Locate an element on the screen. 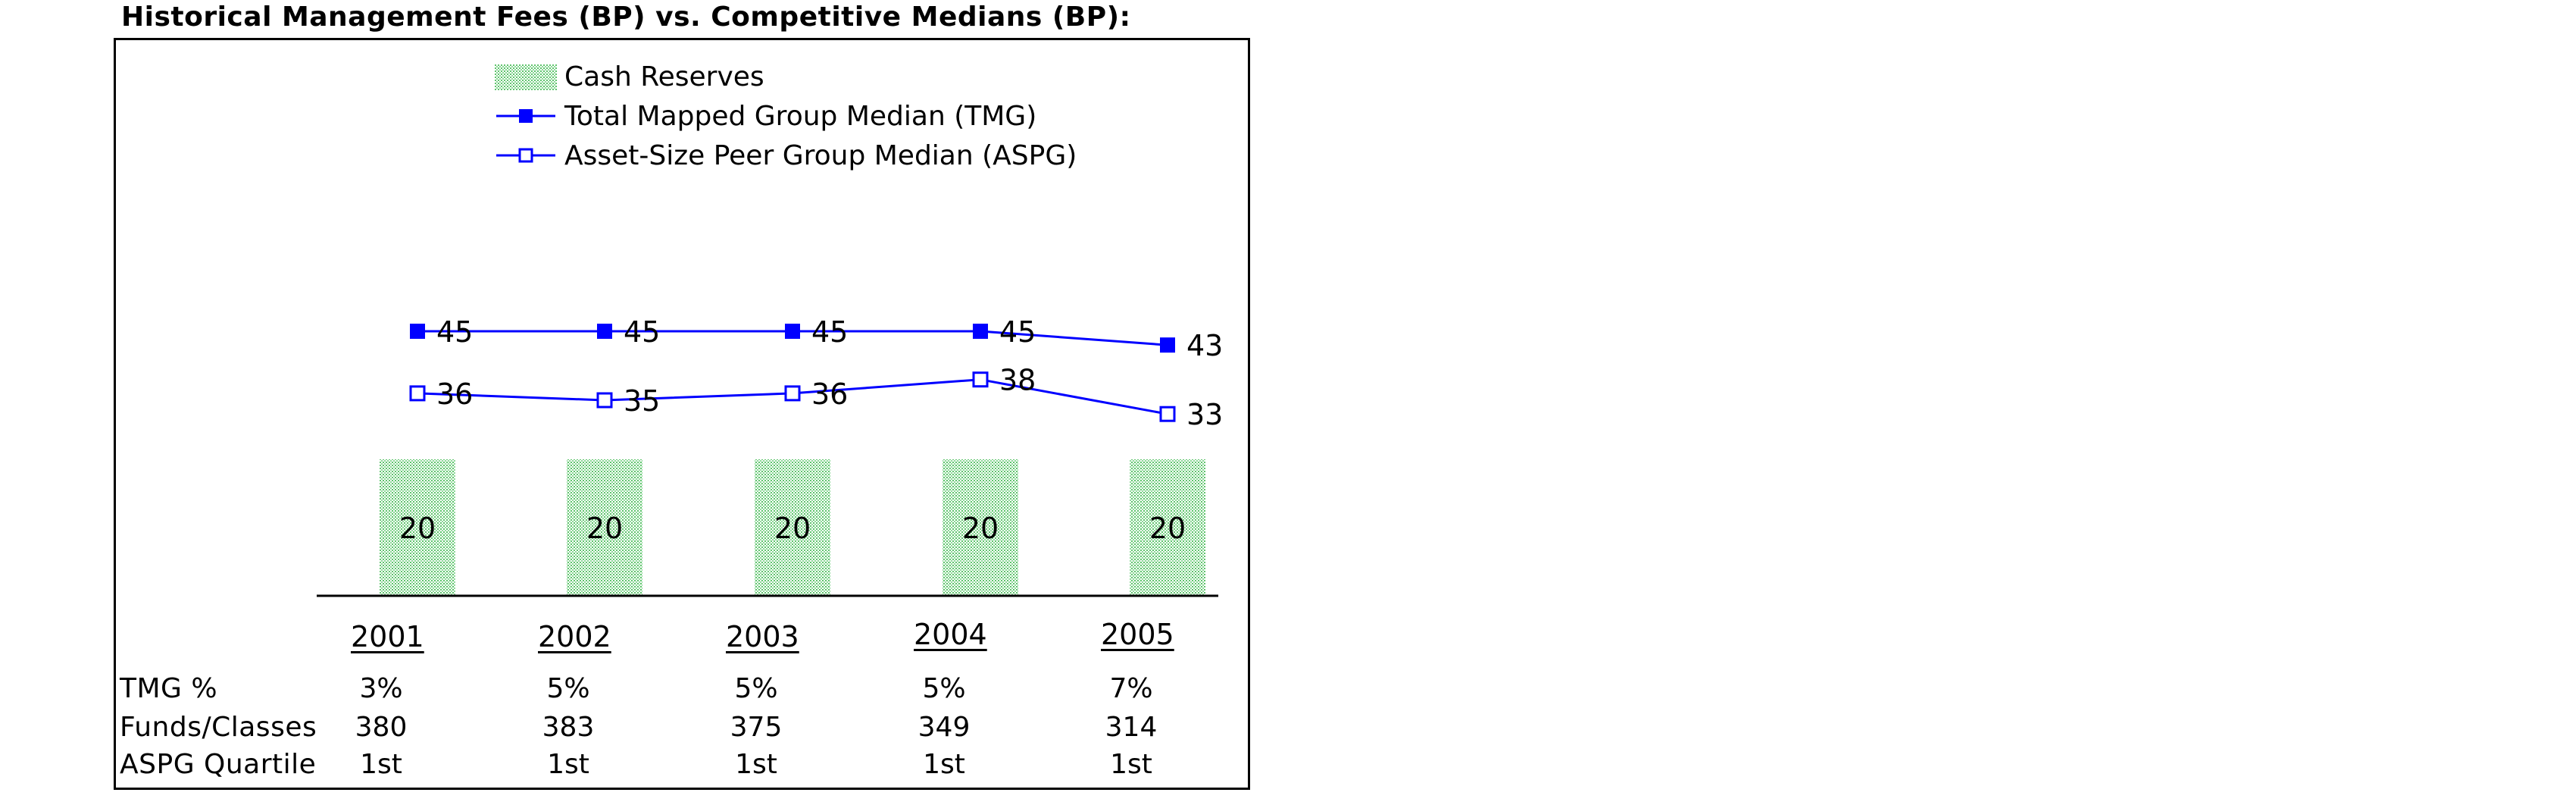 The width and height of the screenshot is (2576, 805). legend-item-aspg: Asset-Size Peer Group Median (ASPG) is located at coordinates (786, 156).